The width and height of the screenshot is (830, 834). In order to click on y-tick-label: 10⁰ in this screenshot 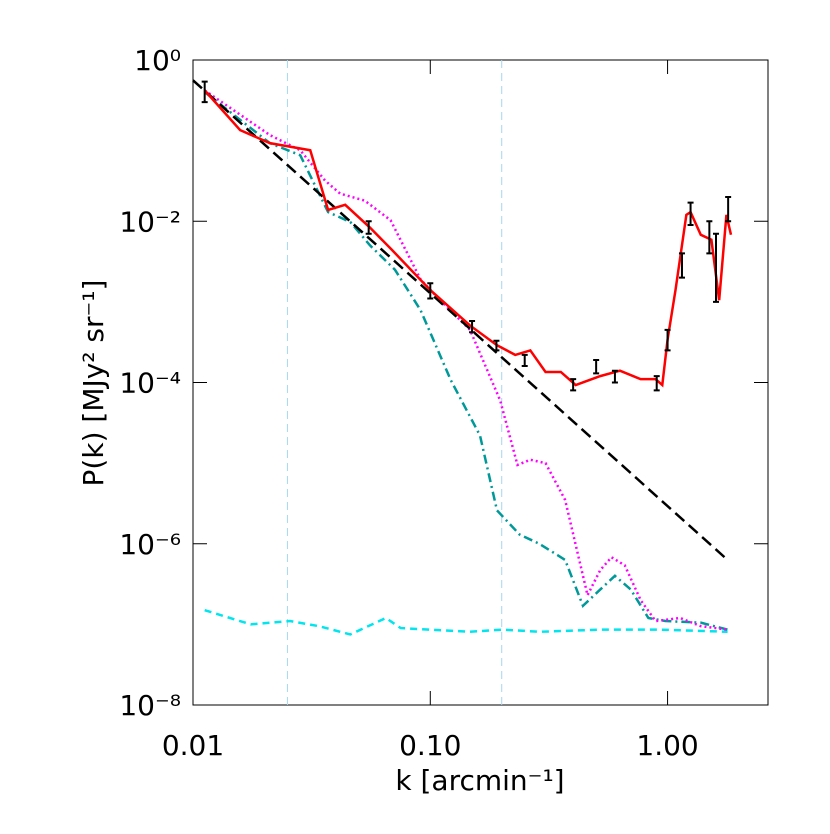, I will do `click(157, 60)`.